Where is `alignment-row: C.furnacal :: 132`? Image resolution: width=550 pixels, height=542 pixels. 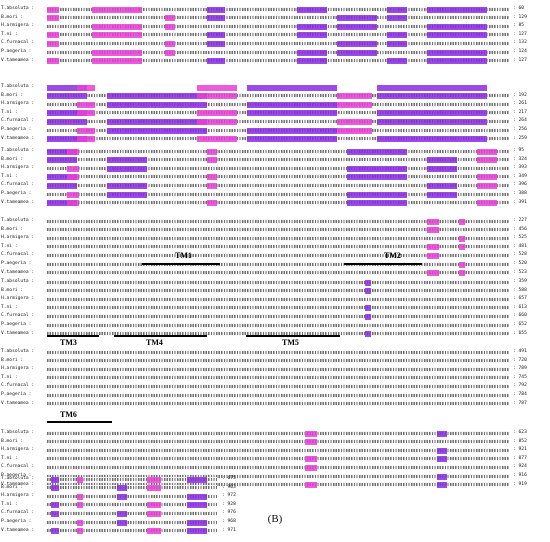 alignment-row: C.furnacal :: 132 is located at coordinates (275, 43).